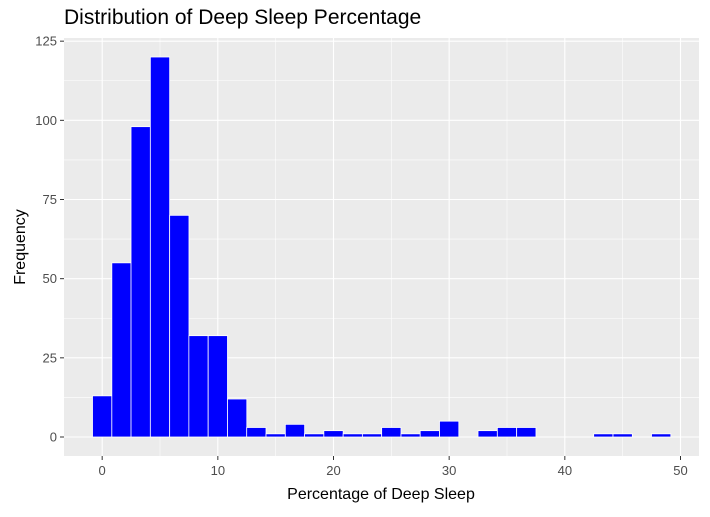 Image resolution: width=710 pixels, height=517 pixels. I want to click on y-tick-label: 0, so click(53, 437).